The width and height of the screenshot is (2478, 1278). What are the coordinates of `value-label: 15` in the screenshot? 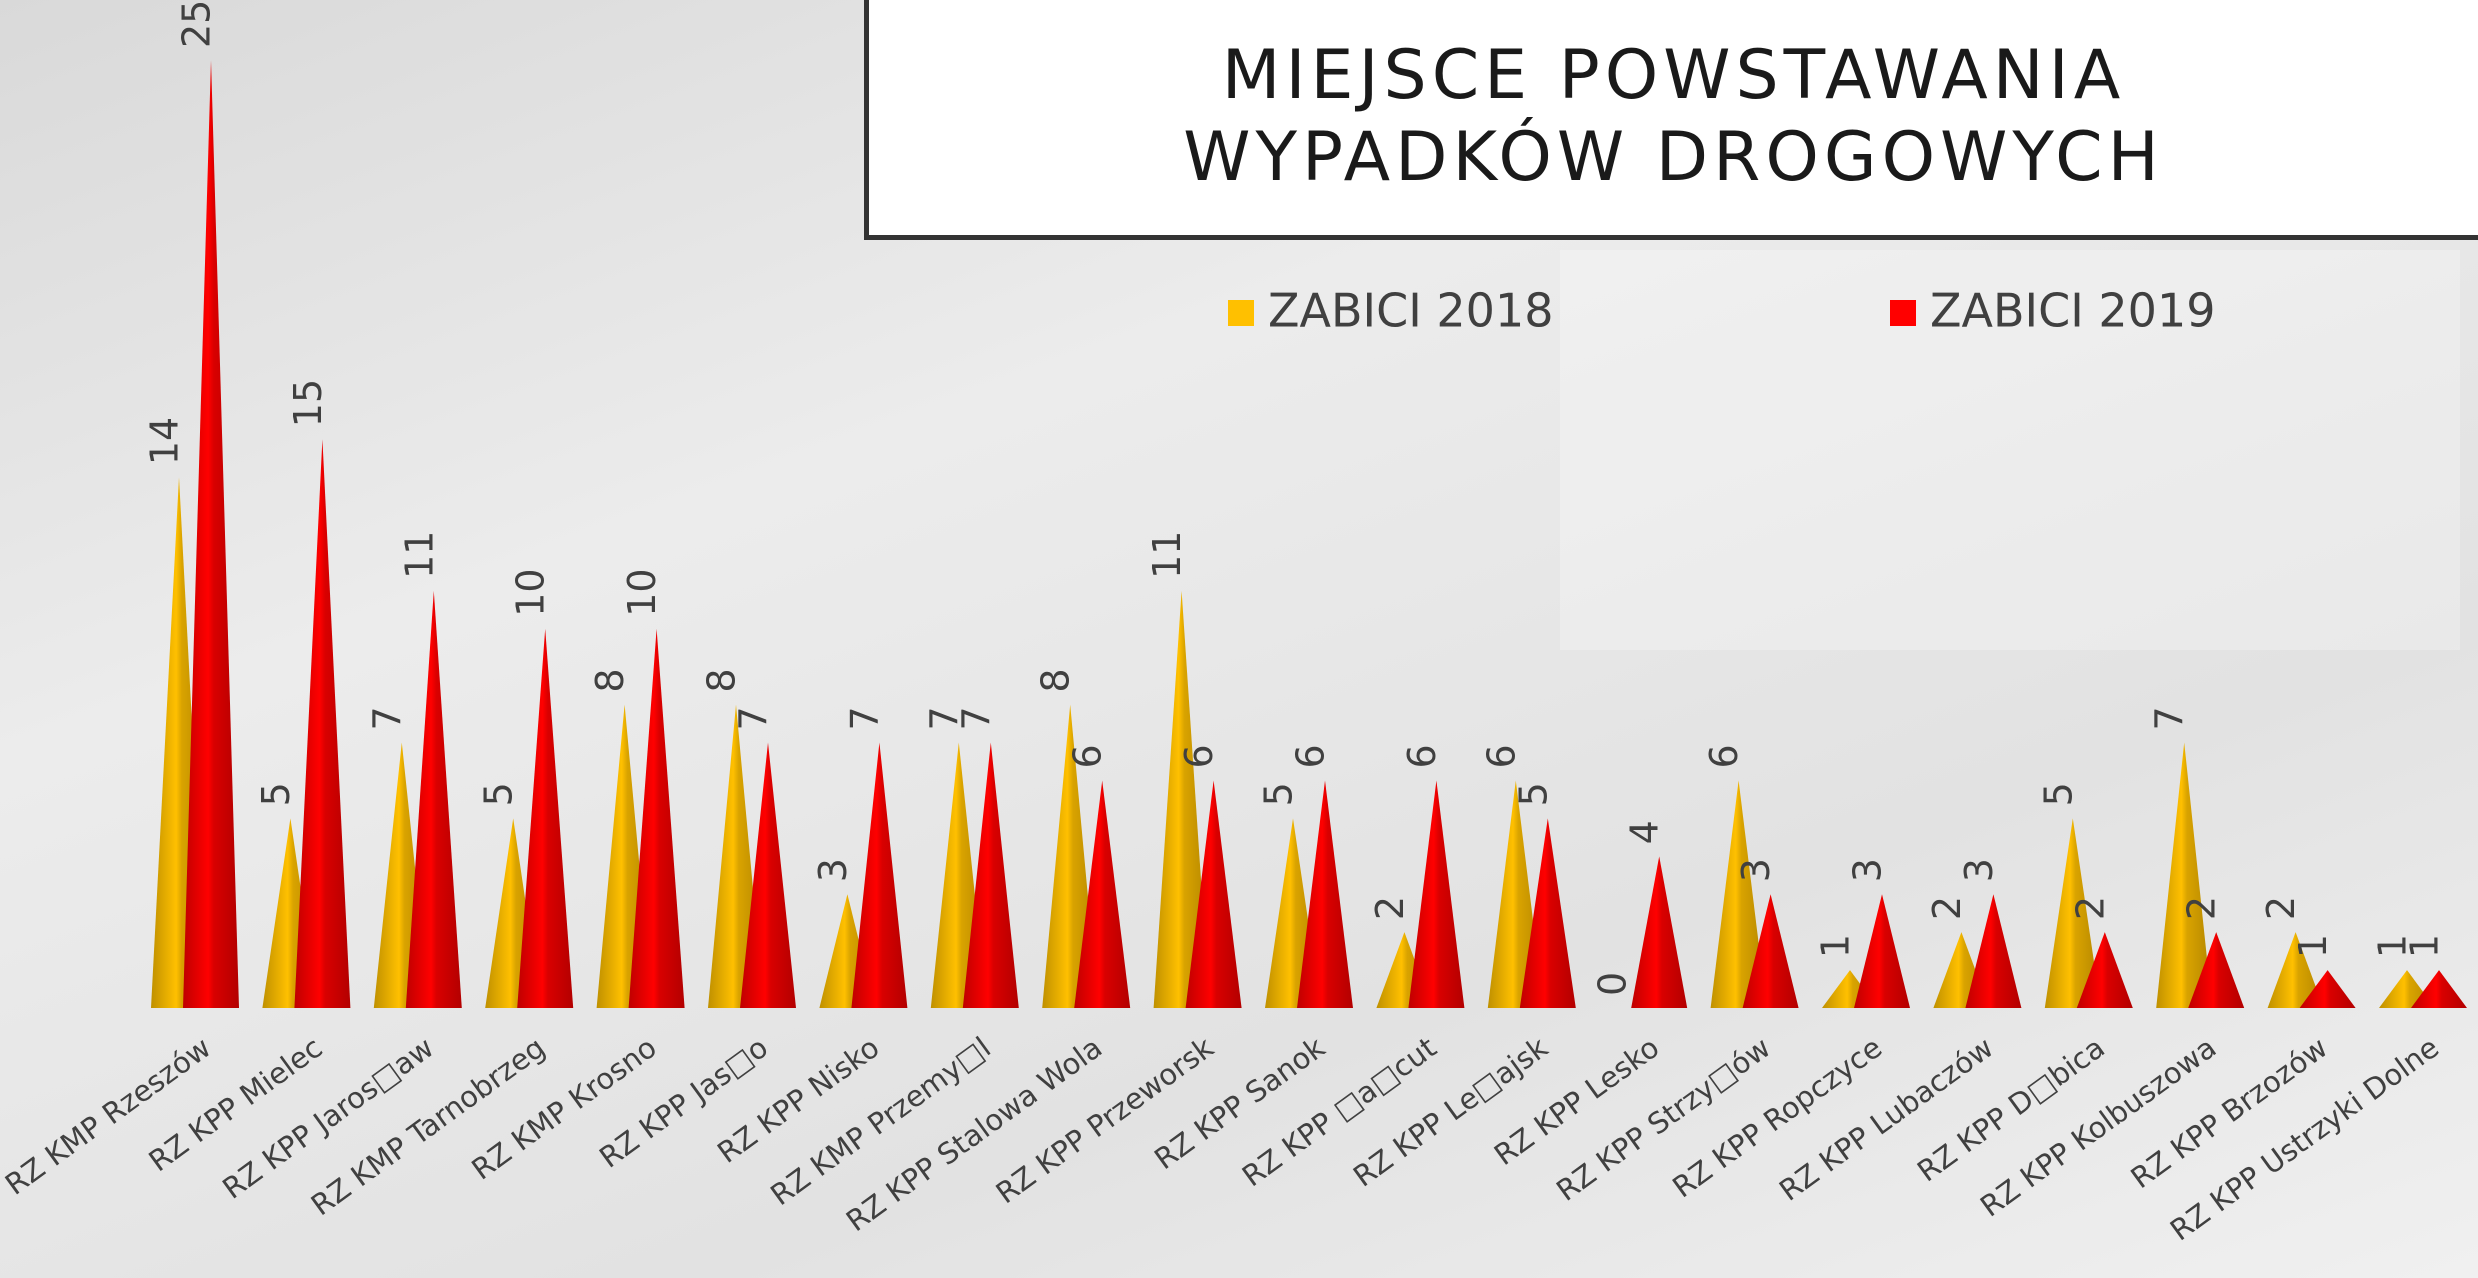 It's located at (308, 403).